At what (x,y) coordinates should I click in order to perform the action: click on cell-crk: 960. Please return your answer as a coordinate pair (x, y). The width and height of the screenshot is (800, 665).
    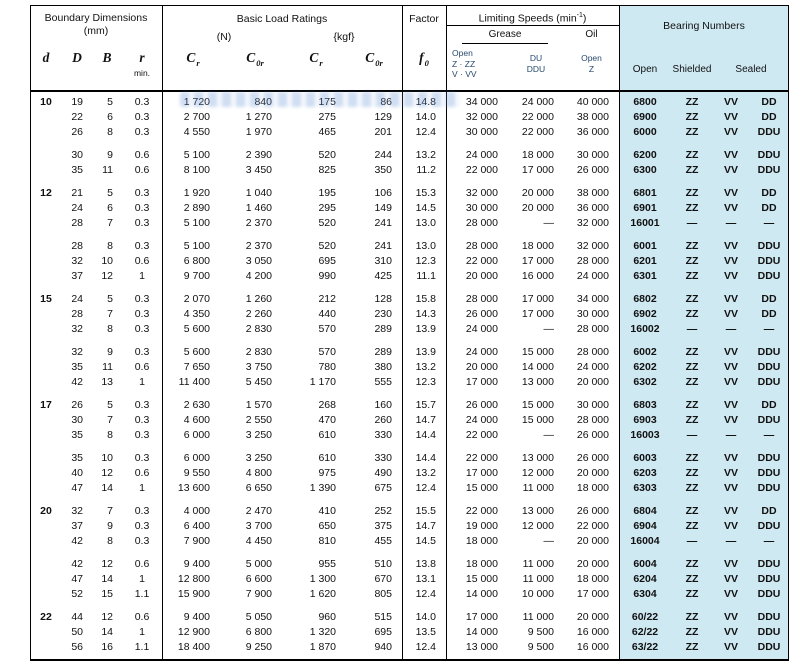
    Looking at the image, I should click on (327, 617).